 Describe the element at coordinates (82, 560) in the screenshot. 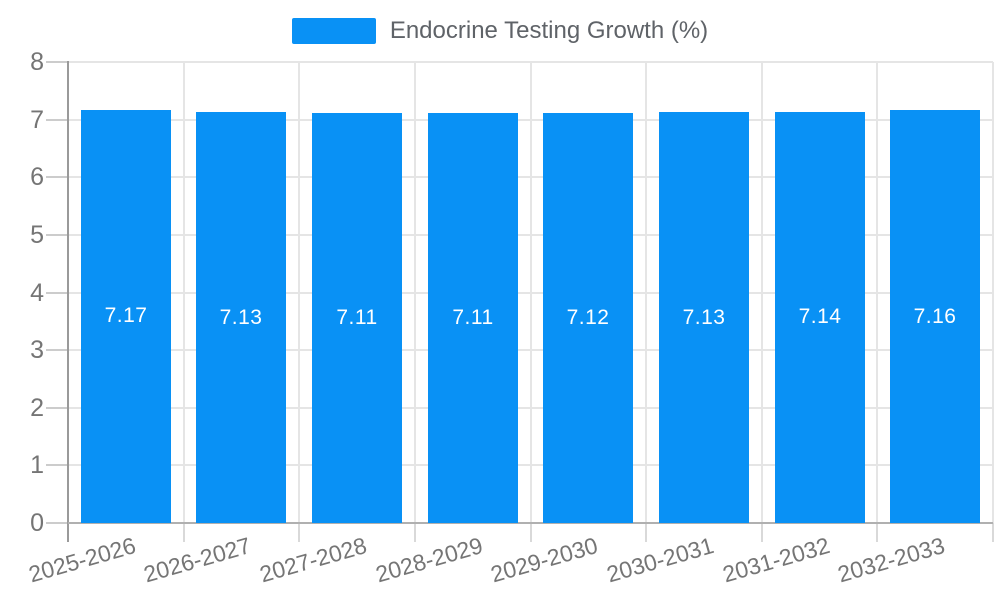

I see `x-axis-label: 2025-2026` at that location.